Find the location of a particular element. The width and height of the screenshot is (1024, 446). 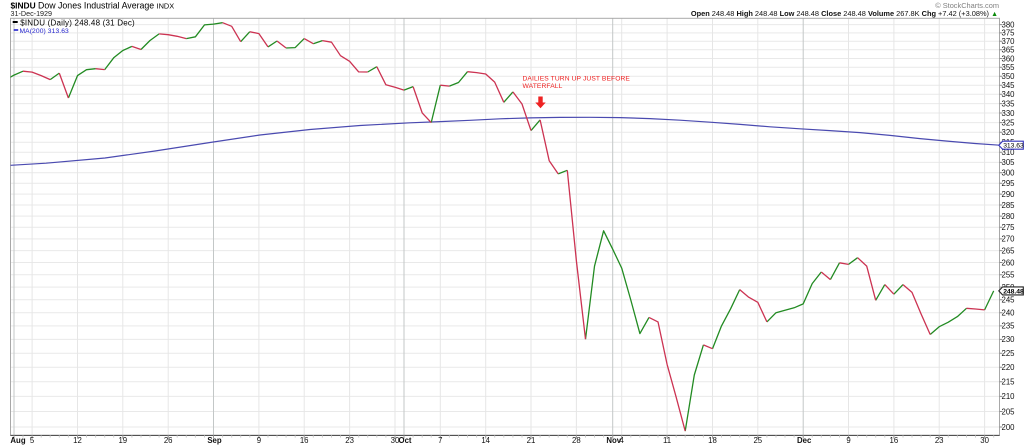

svg-text: Sep is located at coordinates (214, 440).